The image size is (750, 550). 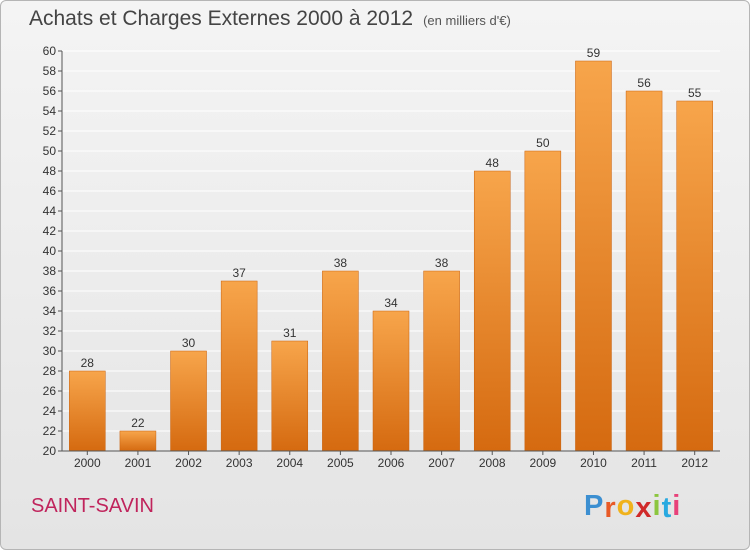 What do you see at coordinates (50, 311) in the screenshot?
I see `y-tick-label: 34` at bounding box center [50, 311].